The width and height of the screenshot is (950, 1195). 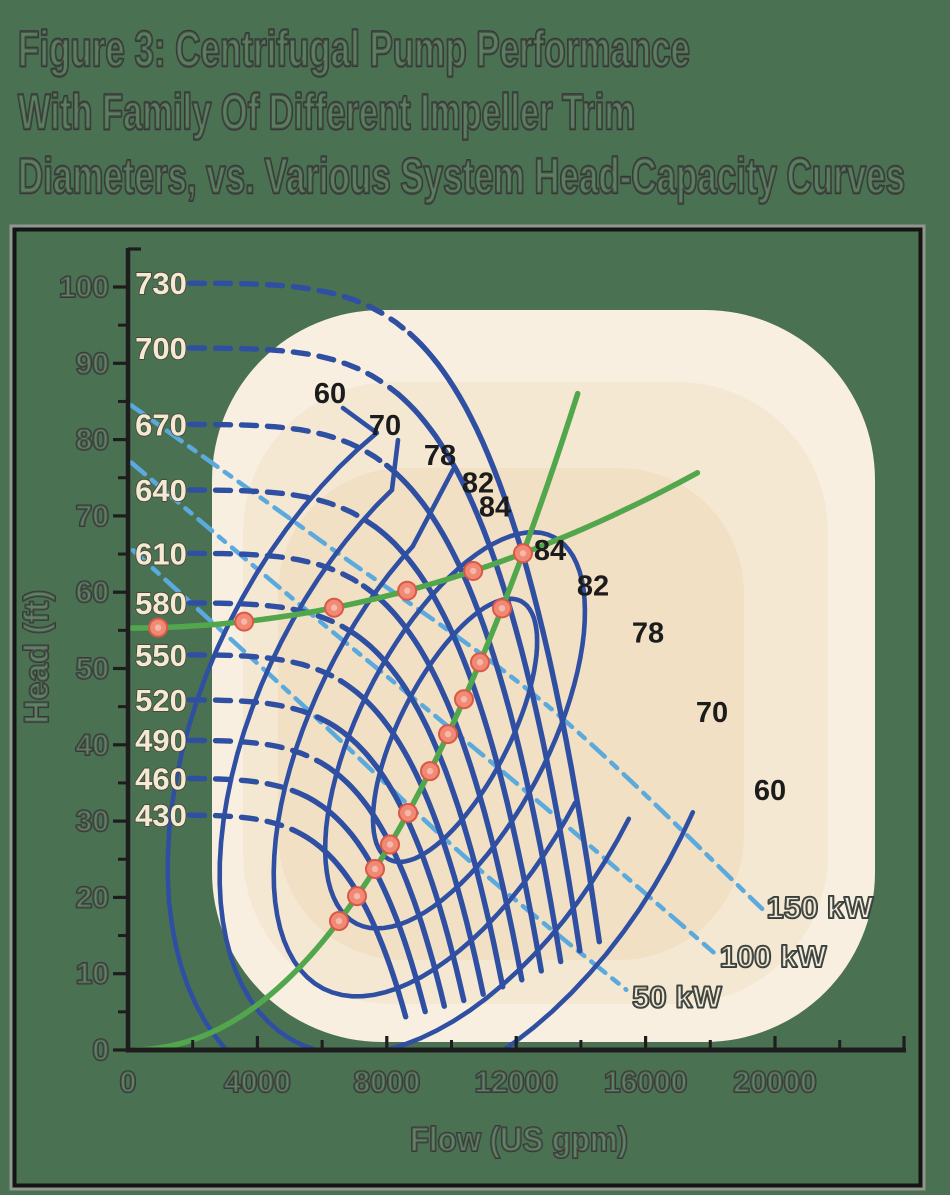 I want to click on y-tick-label: 10, so click(x=92, y=974).